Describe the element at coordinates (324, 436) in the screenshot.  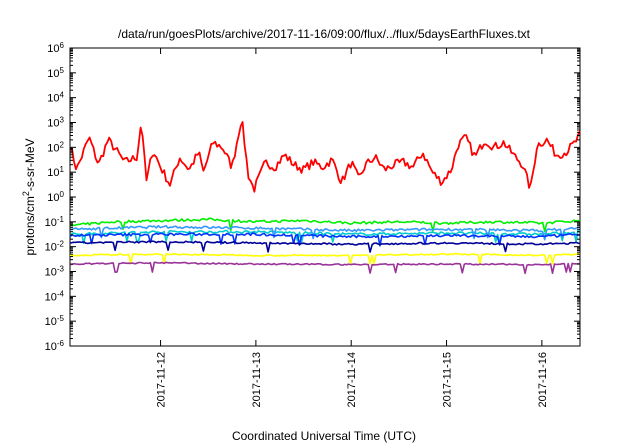
I see `x-axis-label: Coordinated Universal Time (UTC)` at that location.